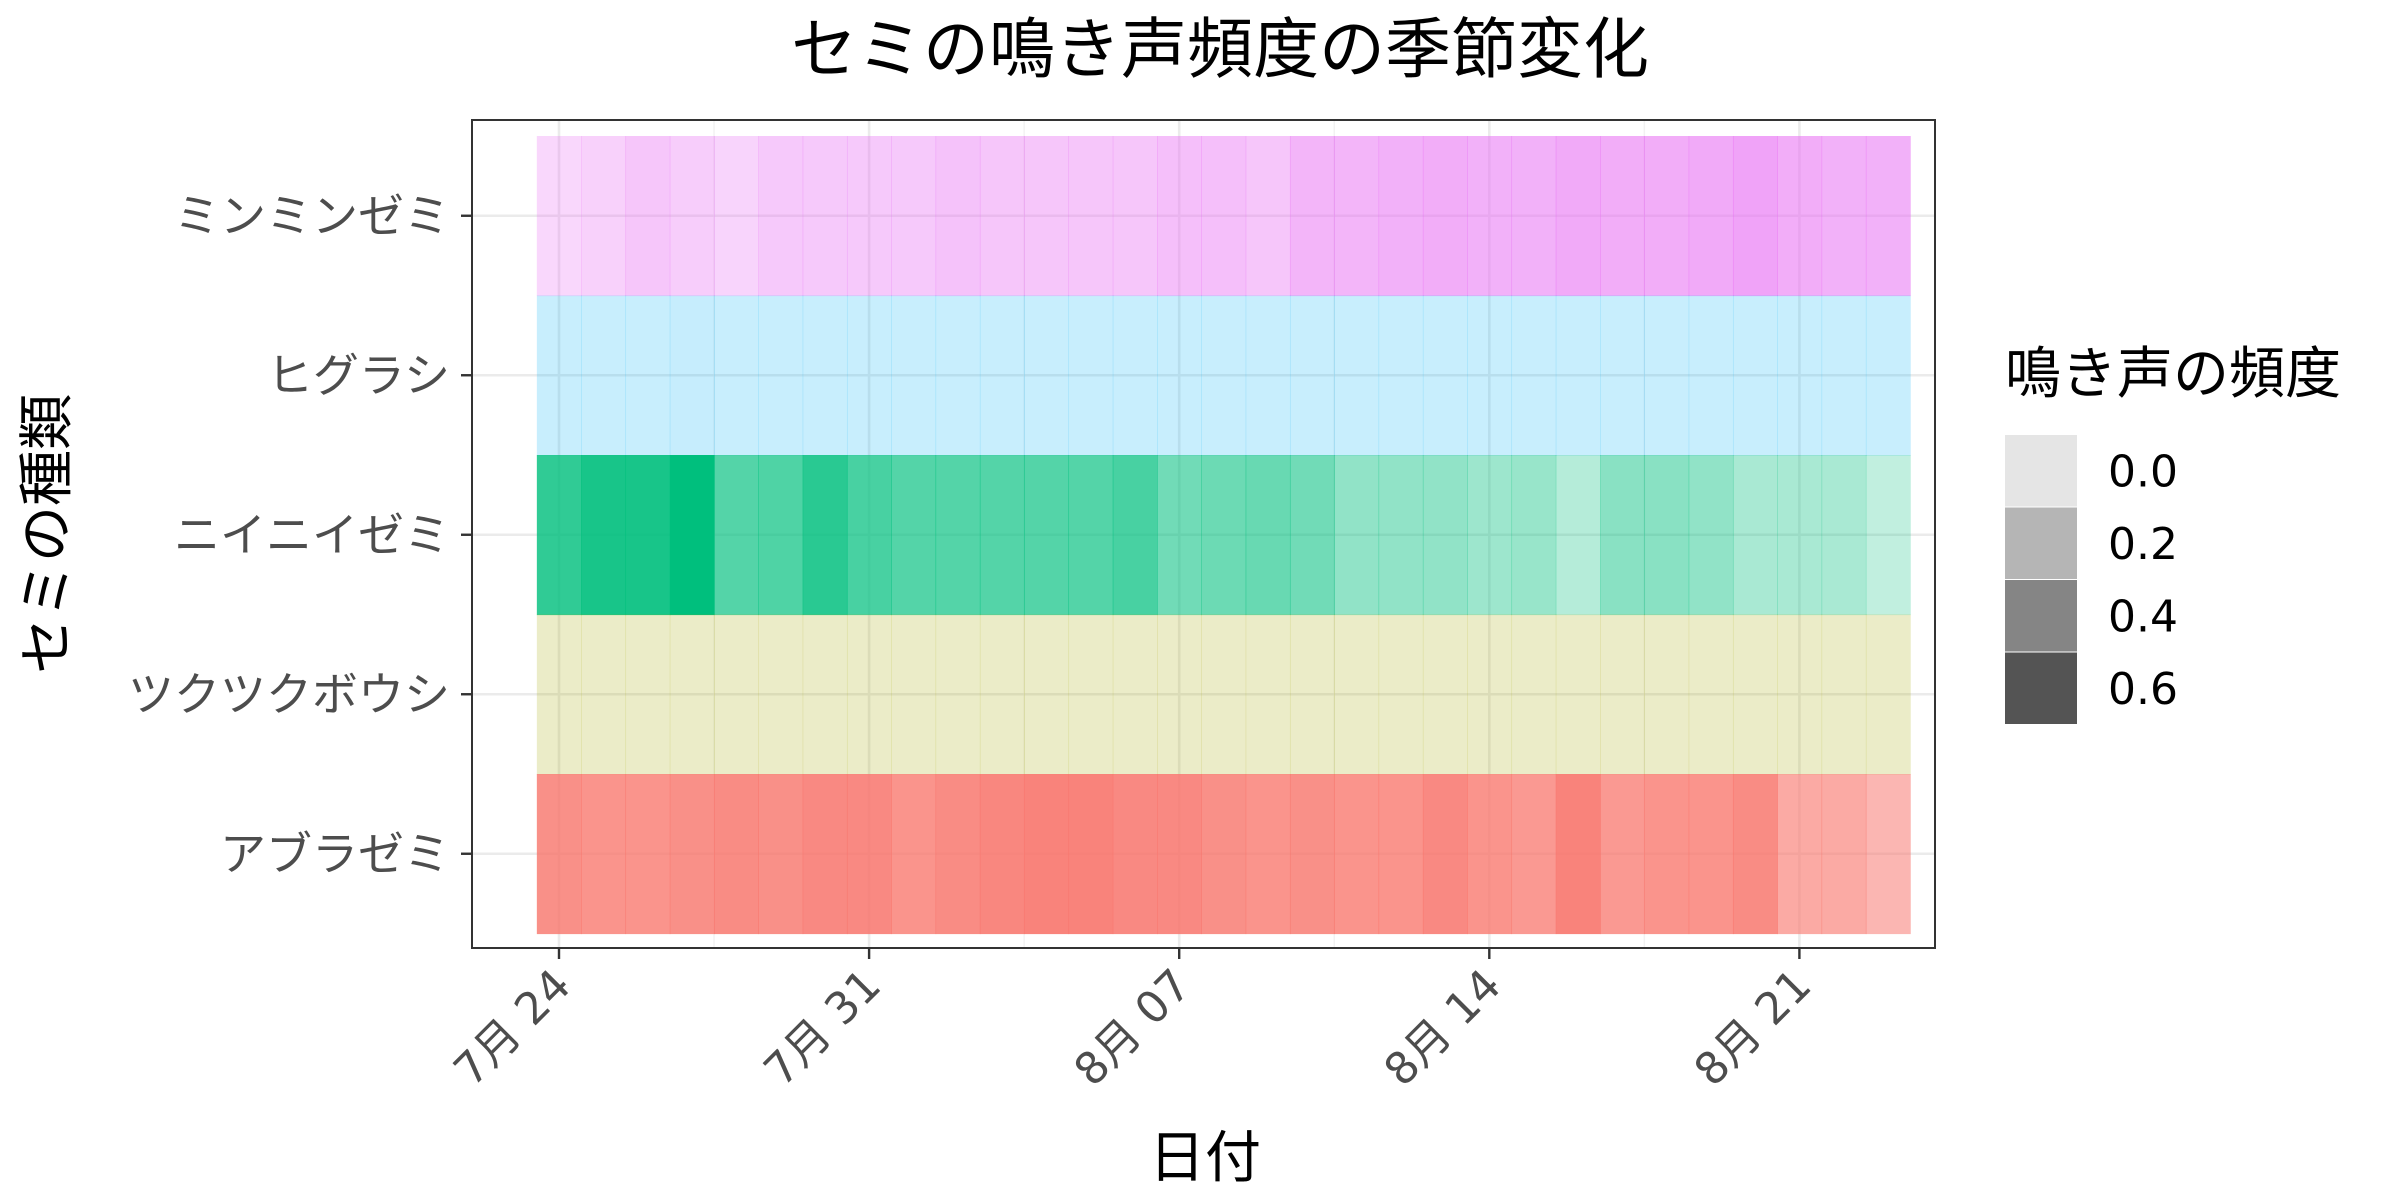  Describe the element at coordinates (2091, 580) in the screenshot. I see `legend-keys: 0.0 0.2 0.4 0.6` at that location.